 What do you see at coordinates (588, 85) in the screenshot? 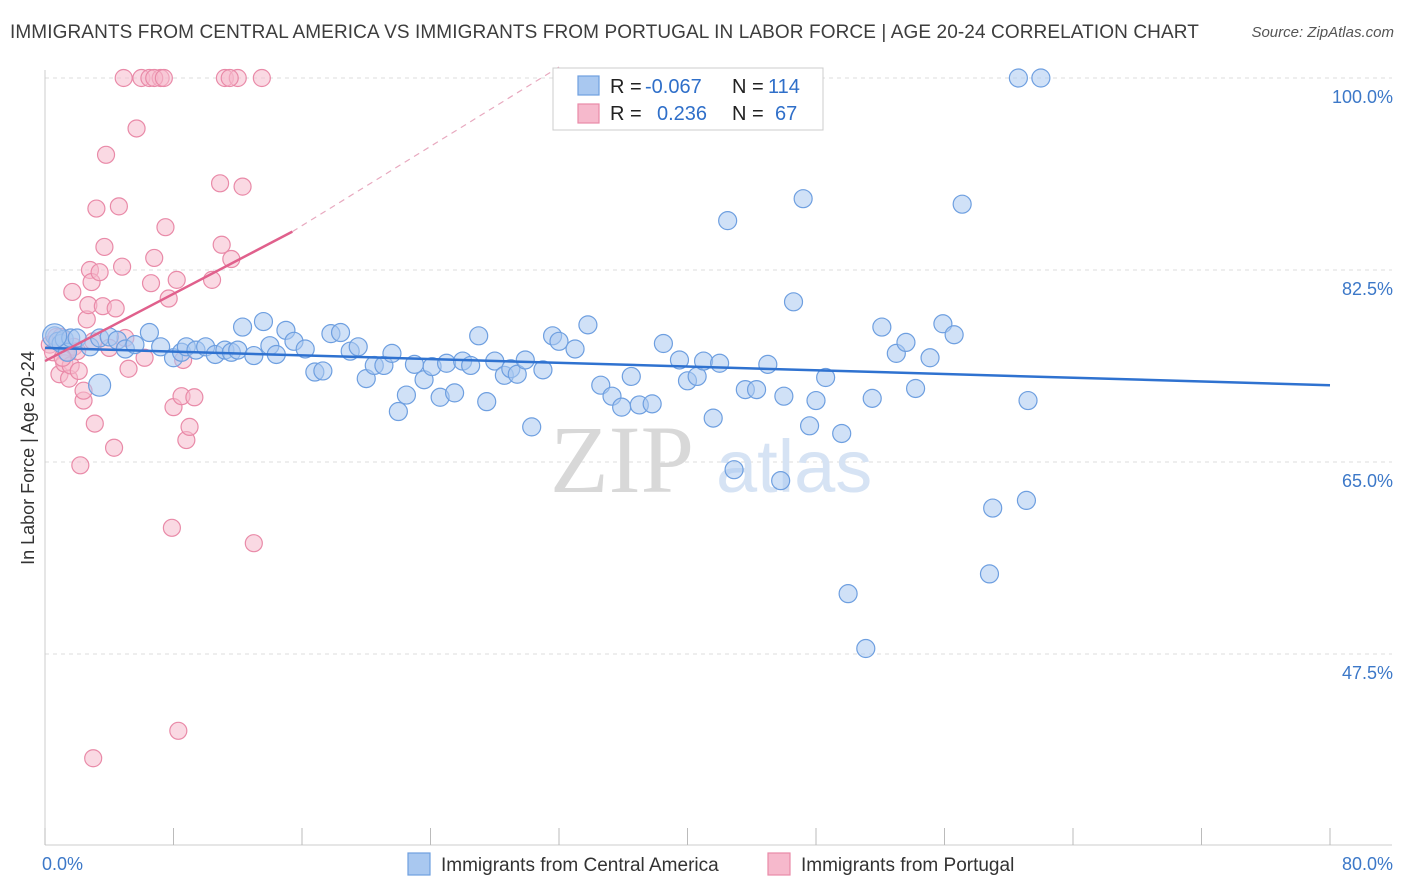
I see `legend-swatch-blue` at bounding box center [588, 85].